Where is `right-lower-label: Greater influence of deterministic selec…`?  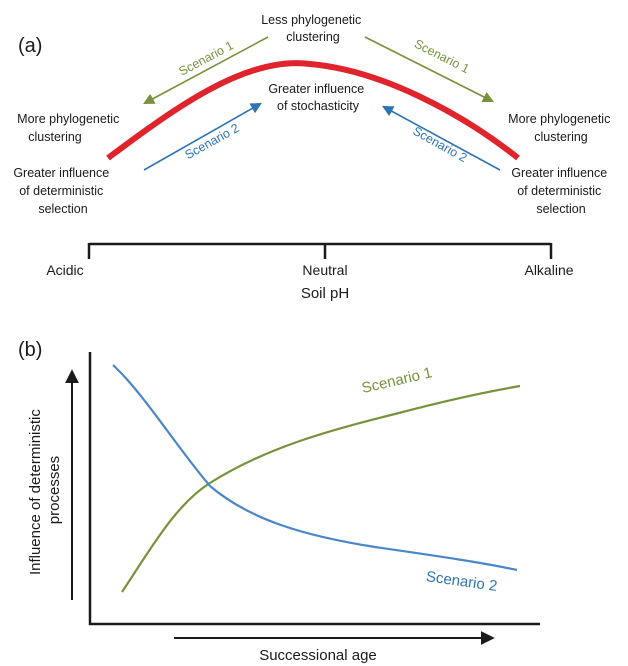
right-lower-label: Greater influence of deterministic selec… is located at coordinates (560, 191).